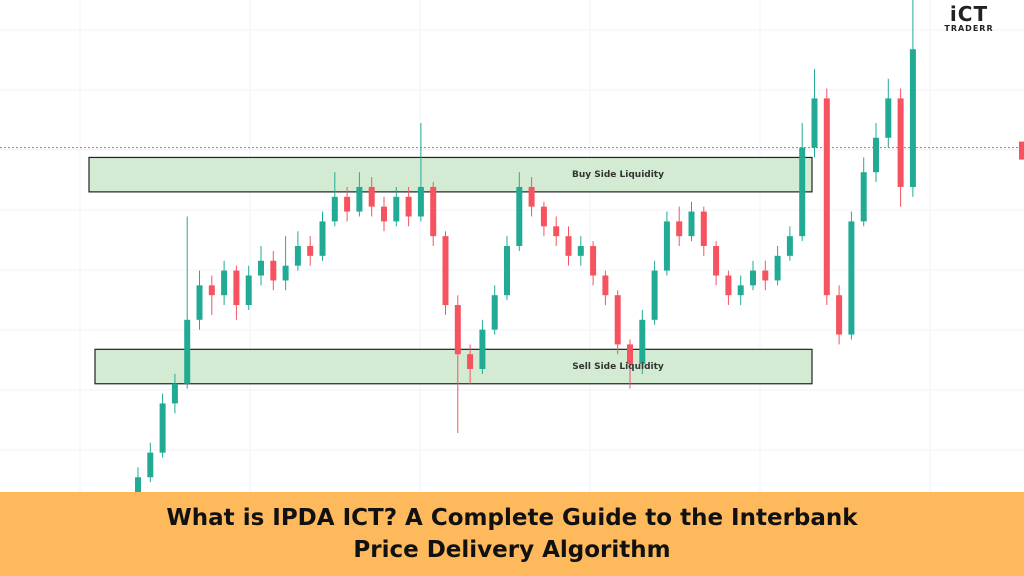  I want to click on logo-mark: iCT, so click(969, 14).